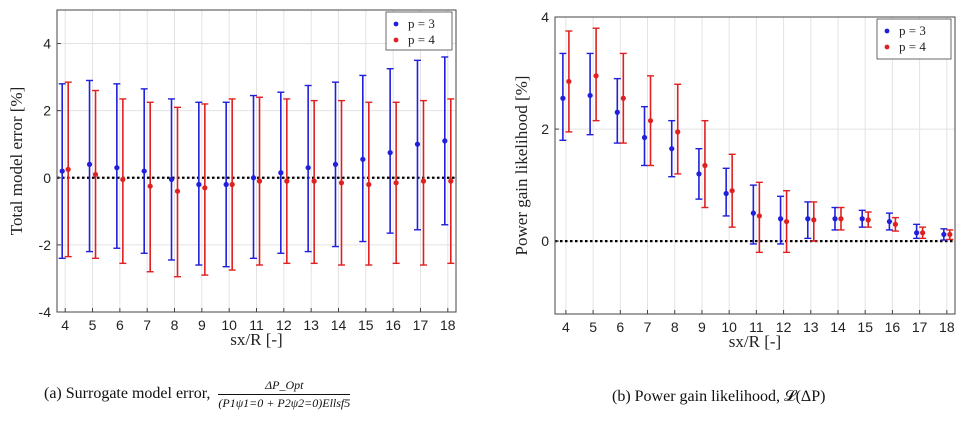 Image resolution: width=960 pixels, height=426 pixels. What do you see at coordinates (45, 312) in the screenshot?
I see `y-tick-label: -4` at bounding box center [45, 312].